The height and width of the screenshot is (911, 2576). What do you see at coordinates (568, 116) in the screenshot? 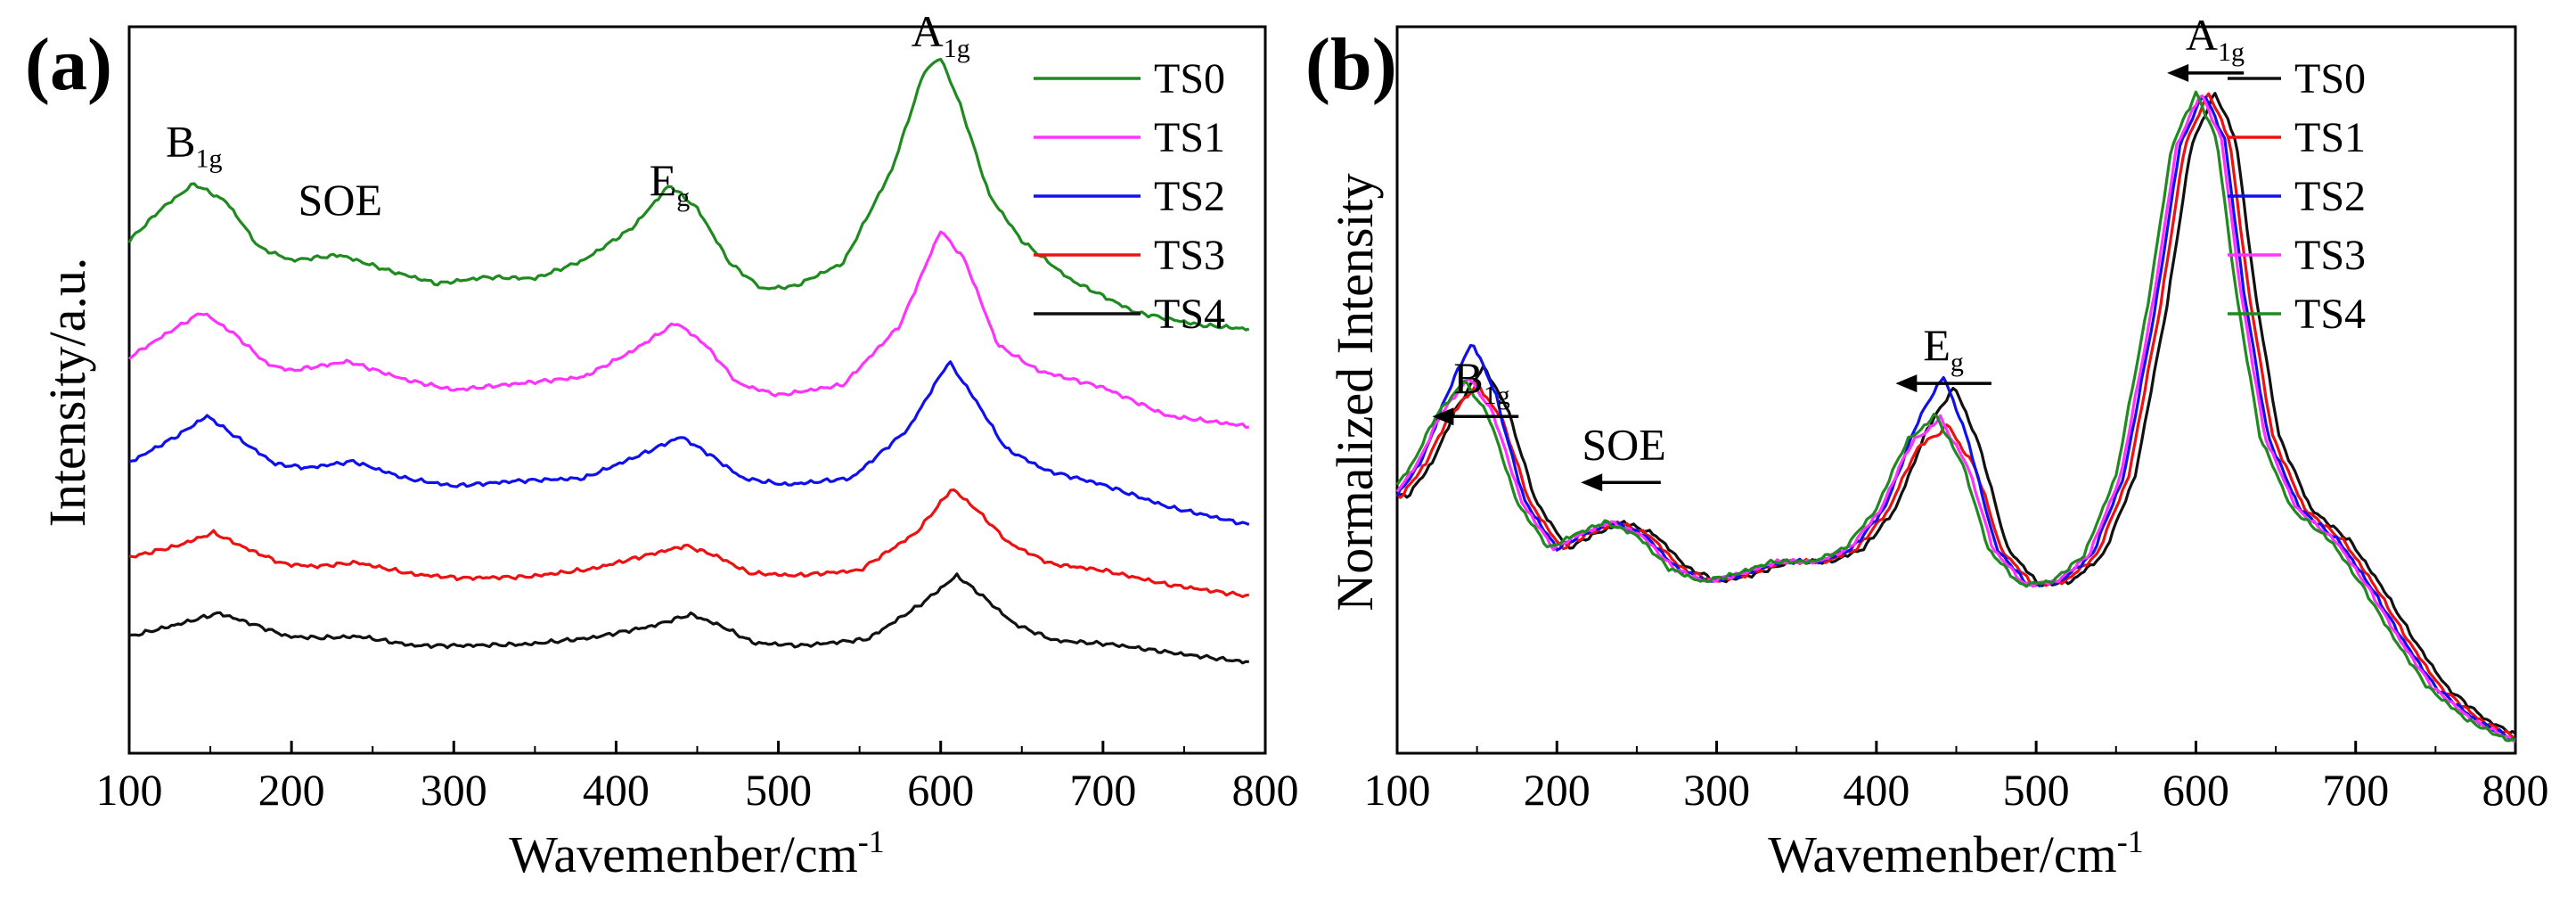
I see `panel-a-annotations: B1g SOE Eg A1g` at bounding box center [568, 116].